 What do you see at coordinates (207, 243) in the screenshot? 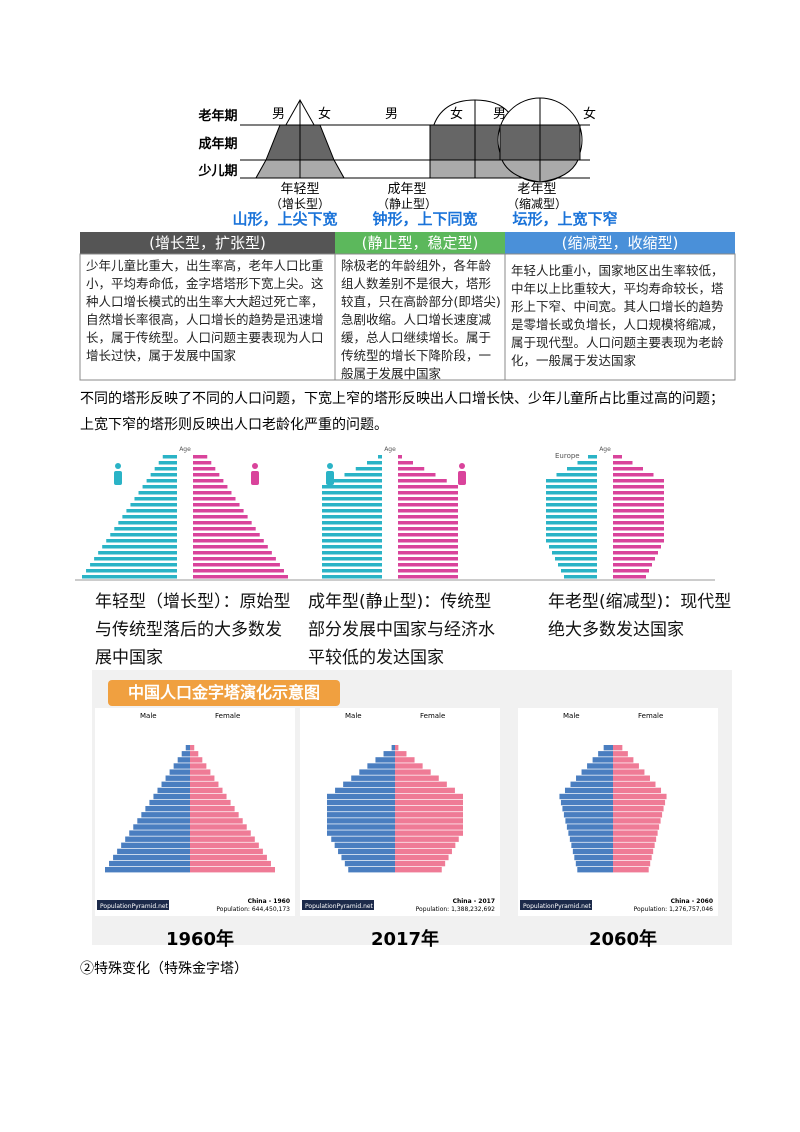
I see `table-header: (增长型，扩张型)` at bounding box center [207, 243].